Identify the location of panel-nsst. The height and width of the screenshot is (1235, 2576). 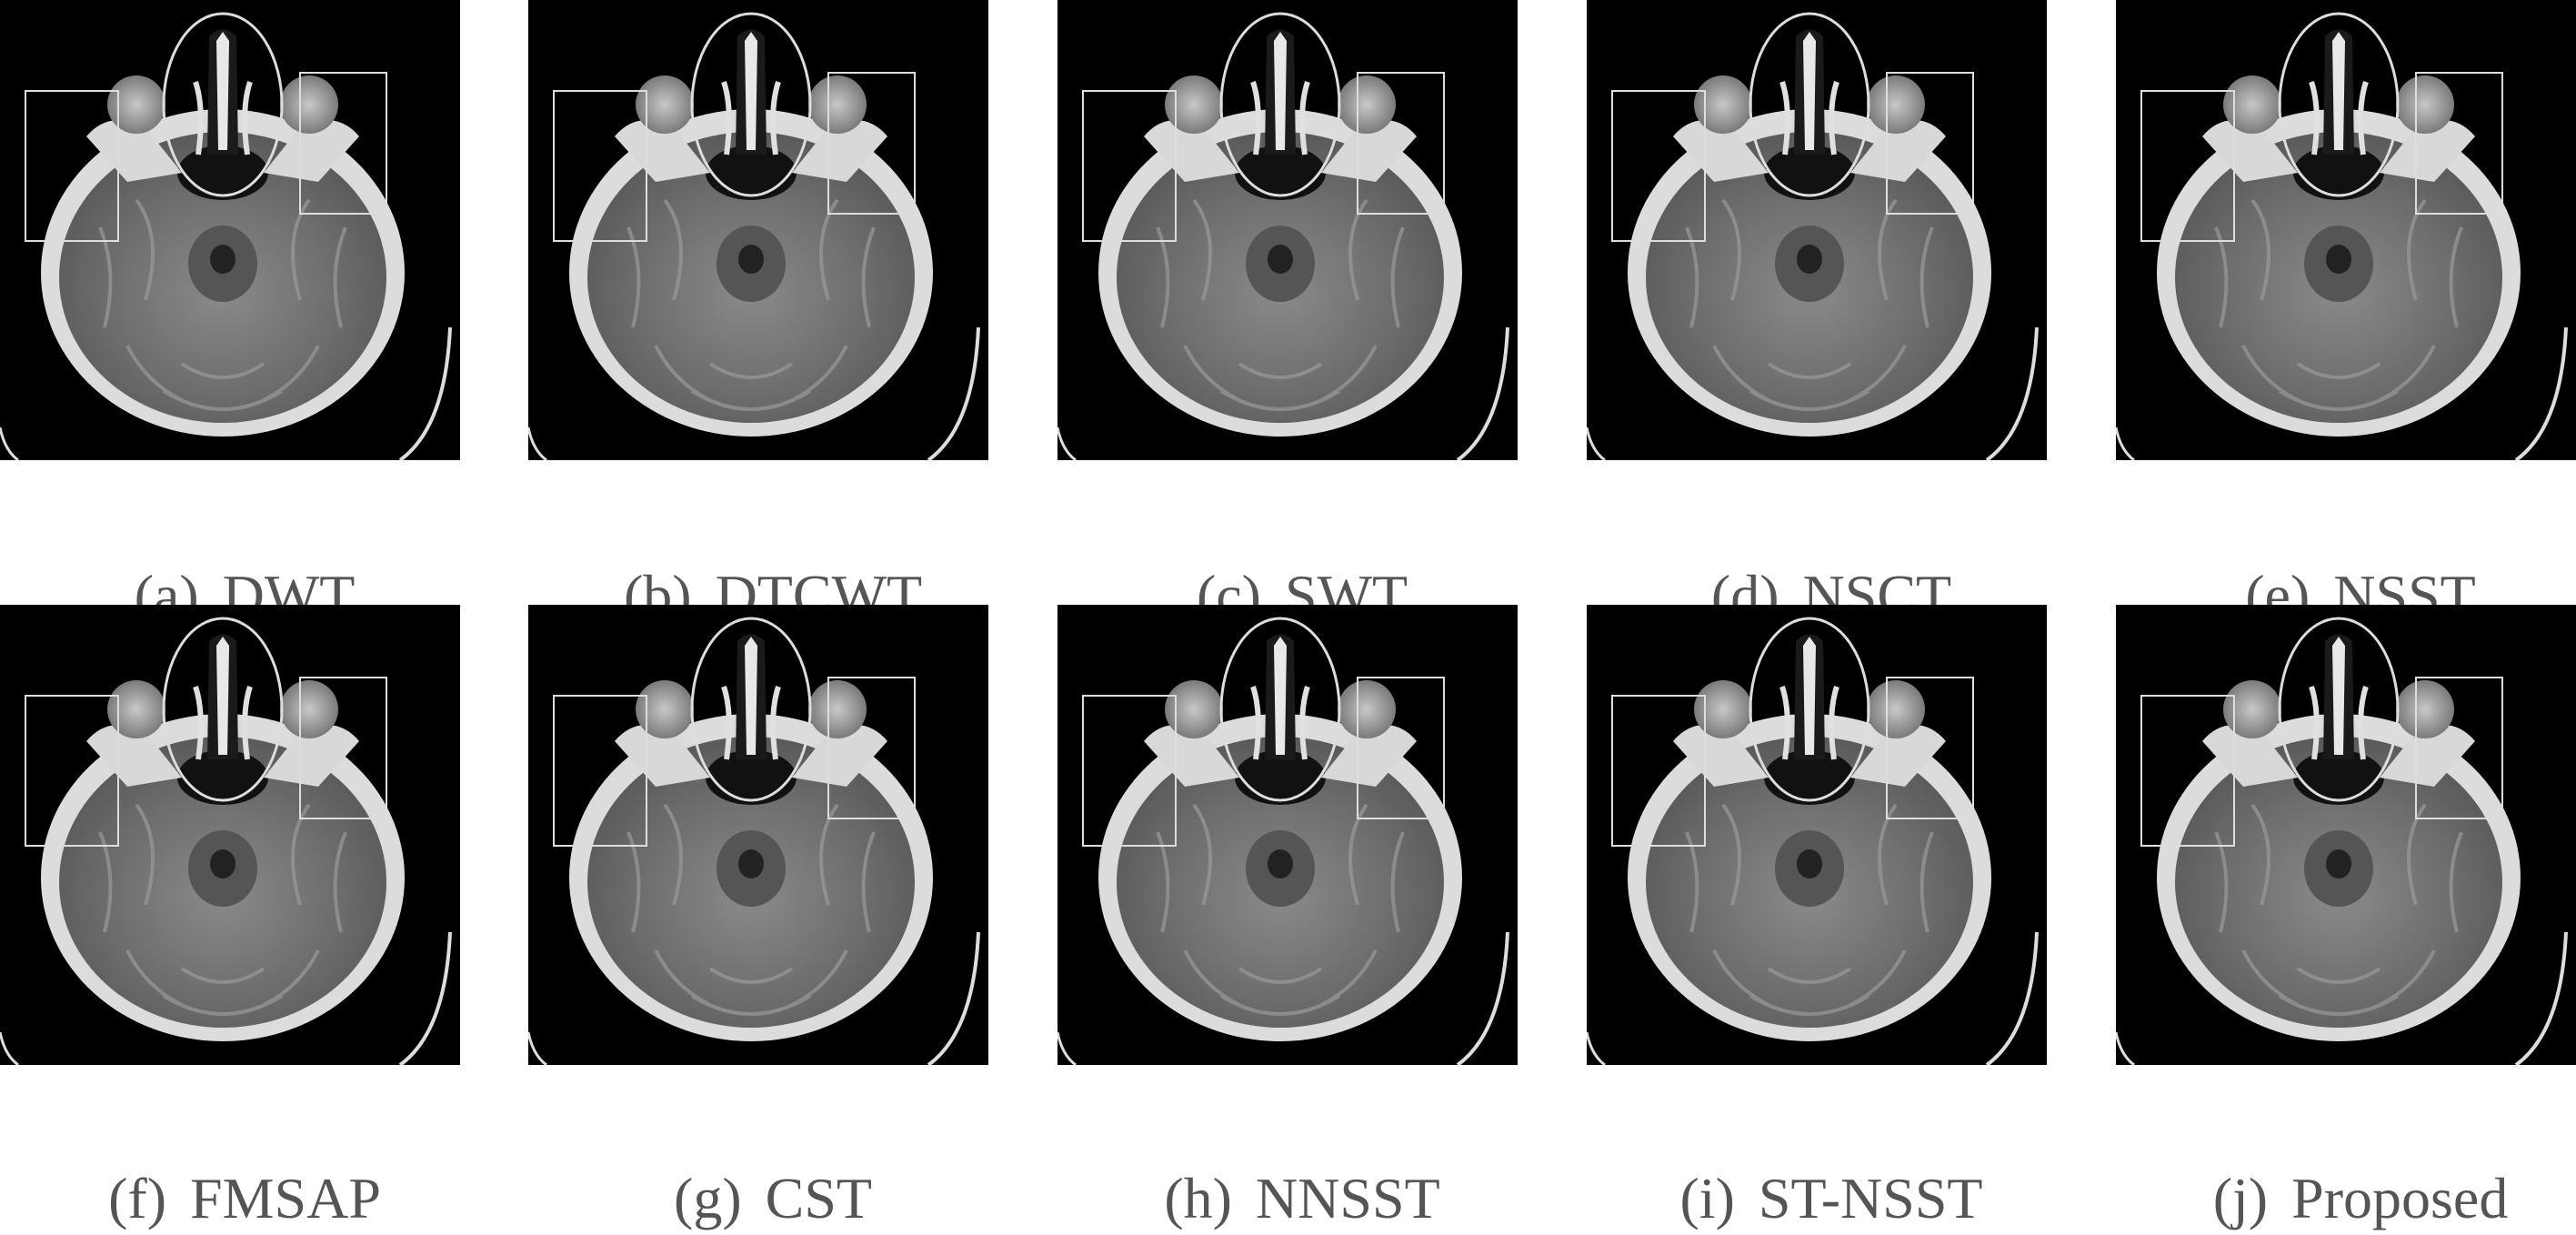
(2346, 230).